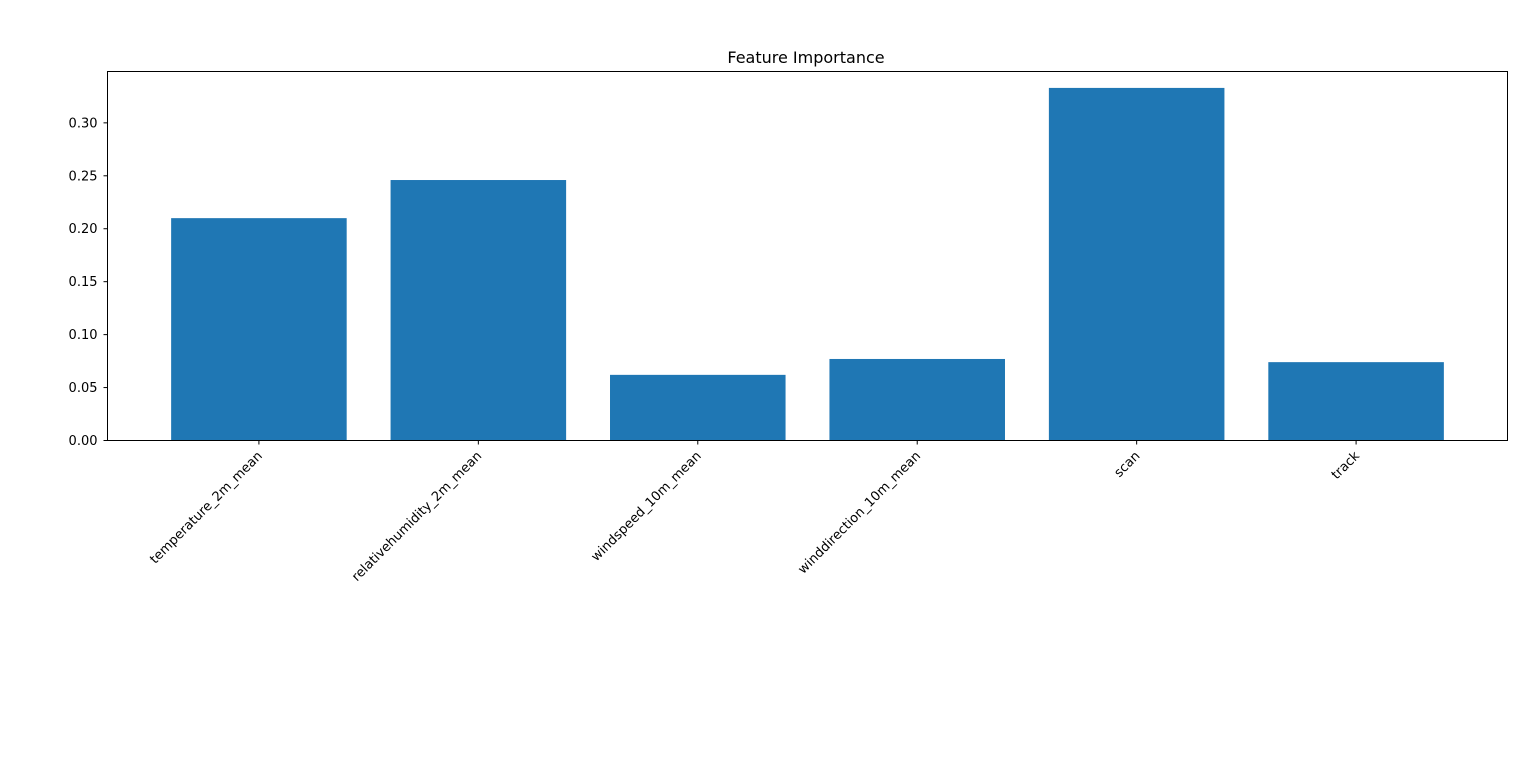 The width and height of the screenshot is (1536, 762). What do you see at coordinates (1136, 264) in the screenshot?
I see `bar-scan` at bounding box center [1136, 264].